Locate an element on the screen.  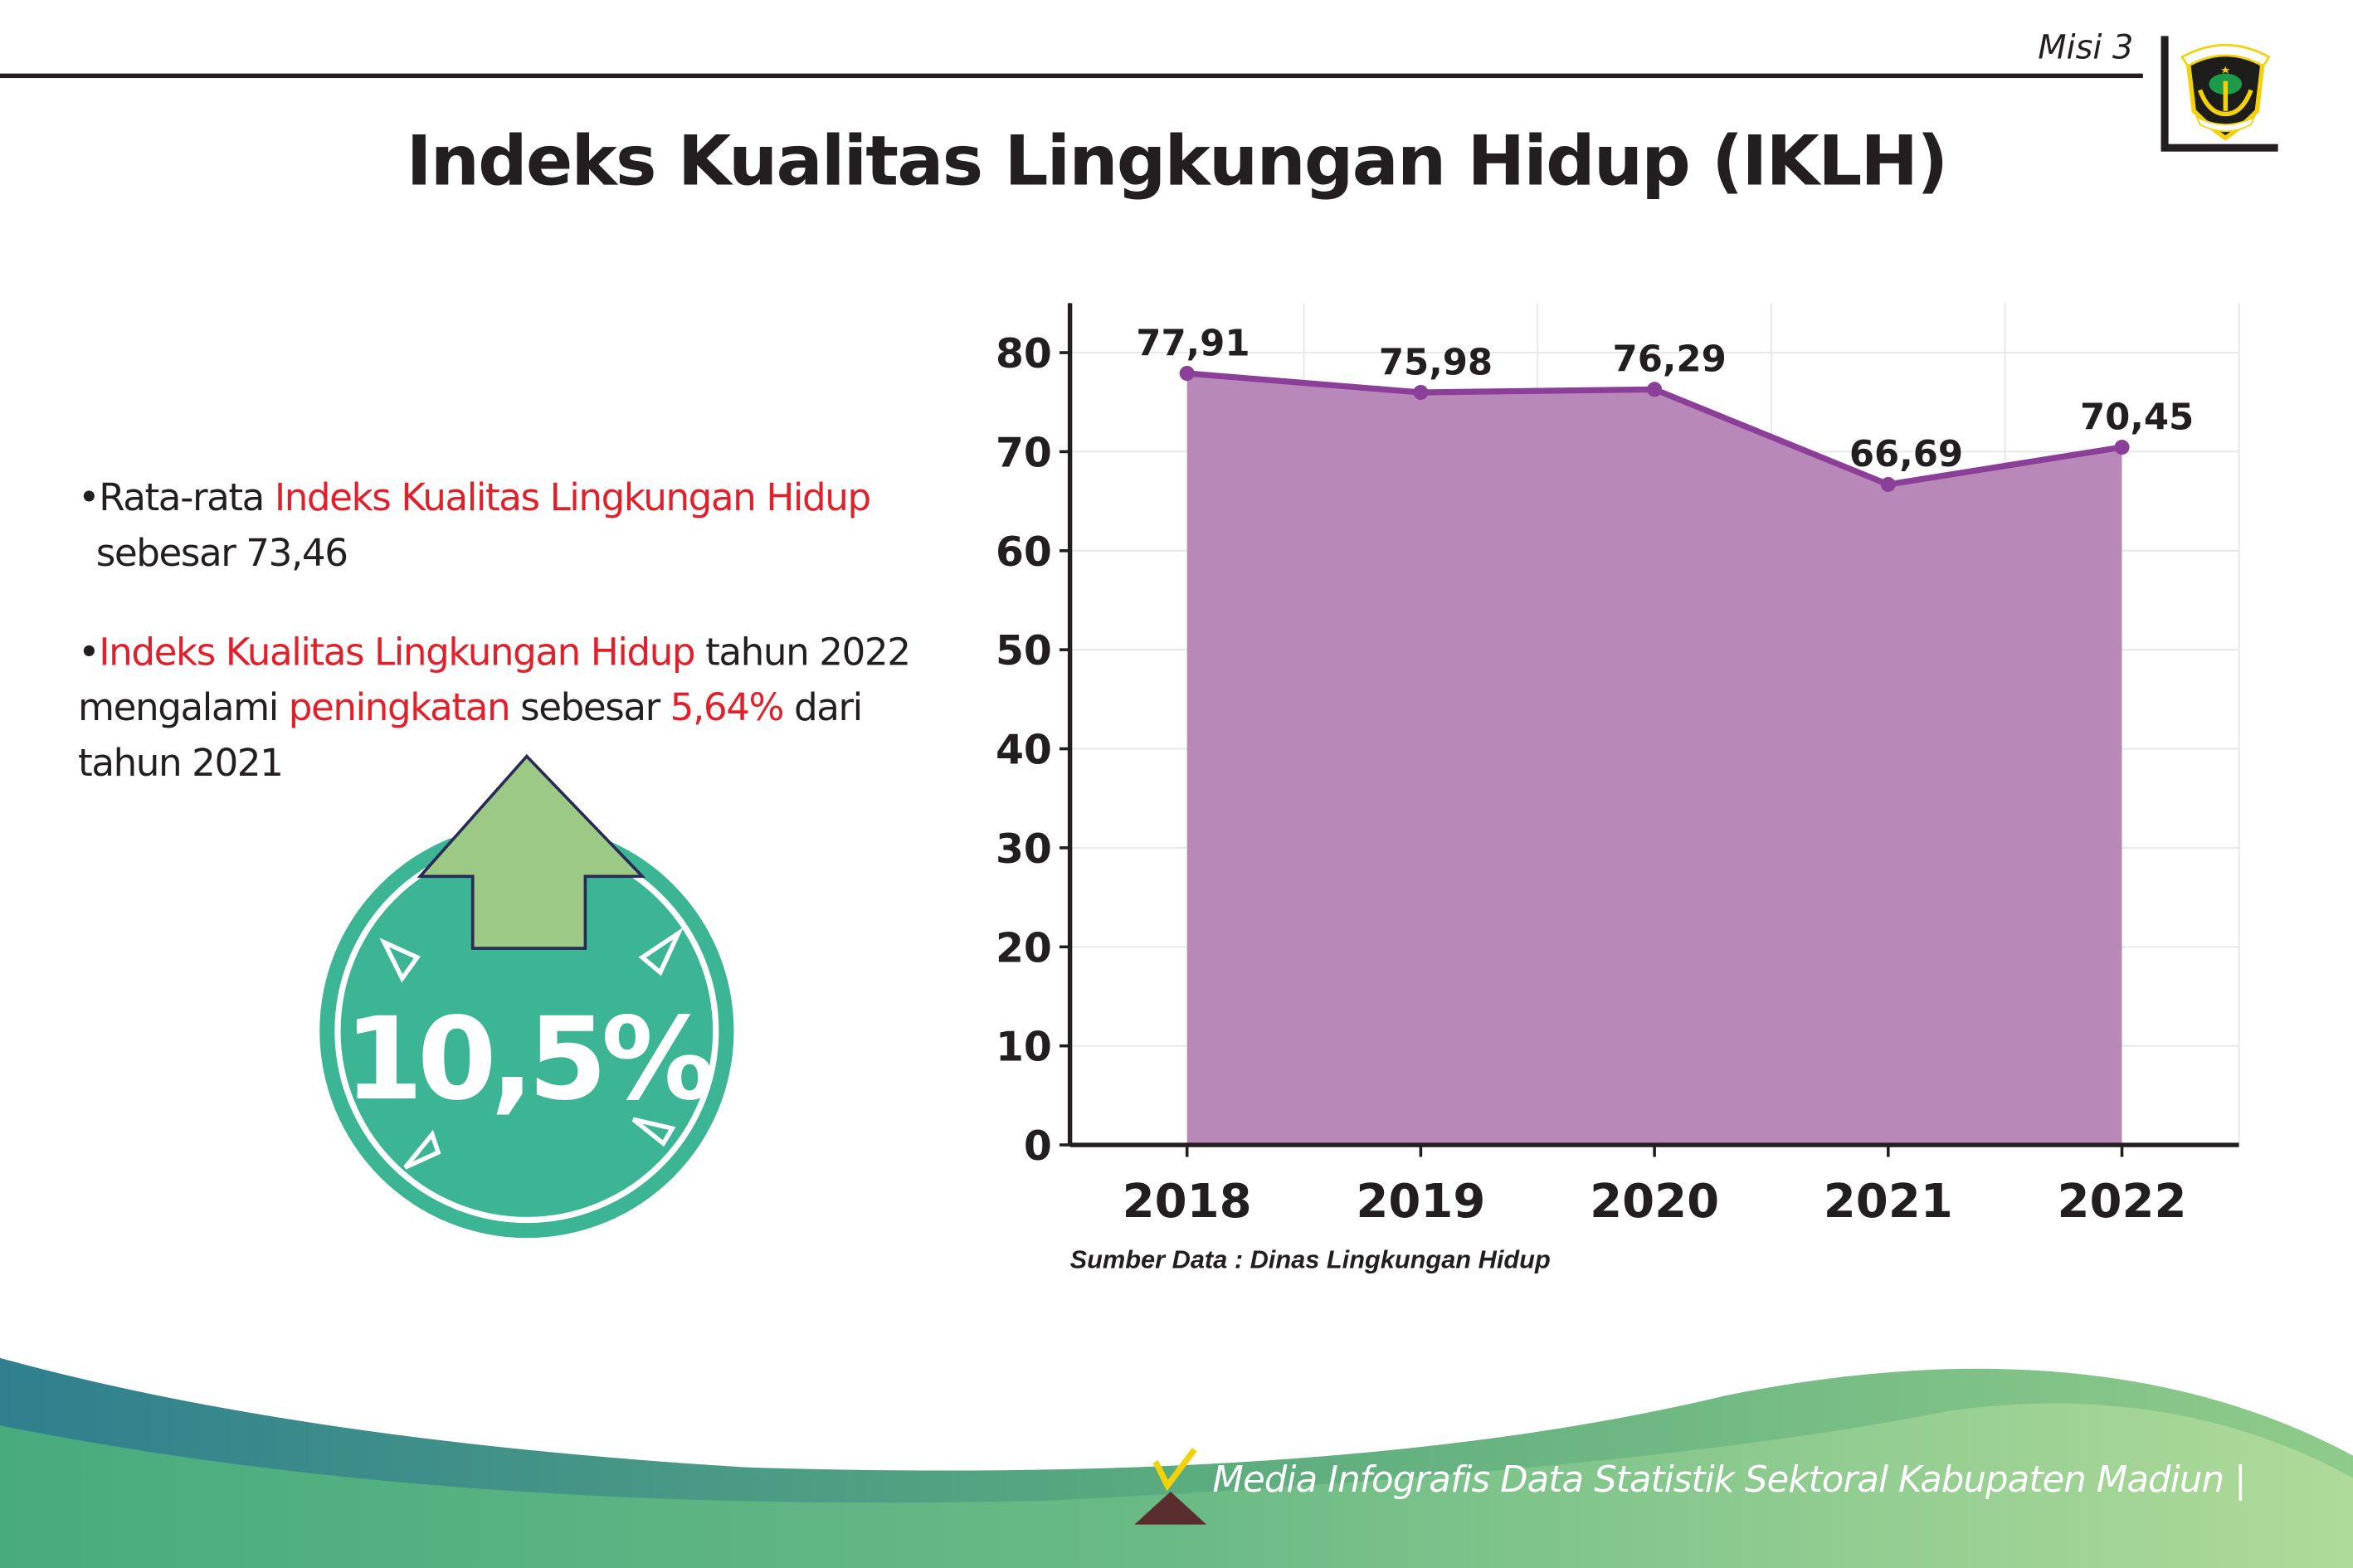
logo-frame-horizontal is located at coordinates (2219, 148).